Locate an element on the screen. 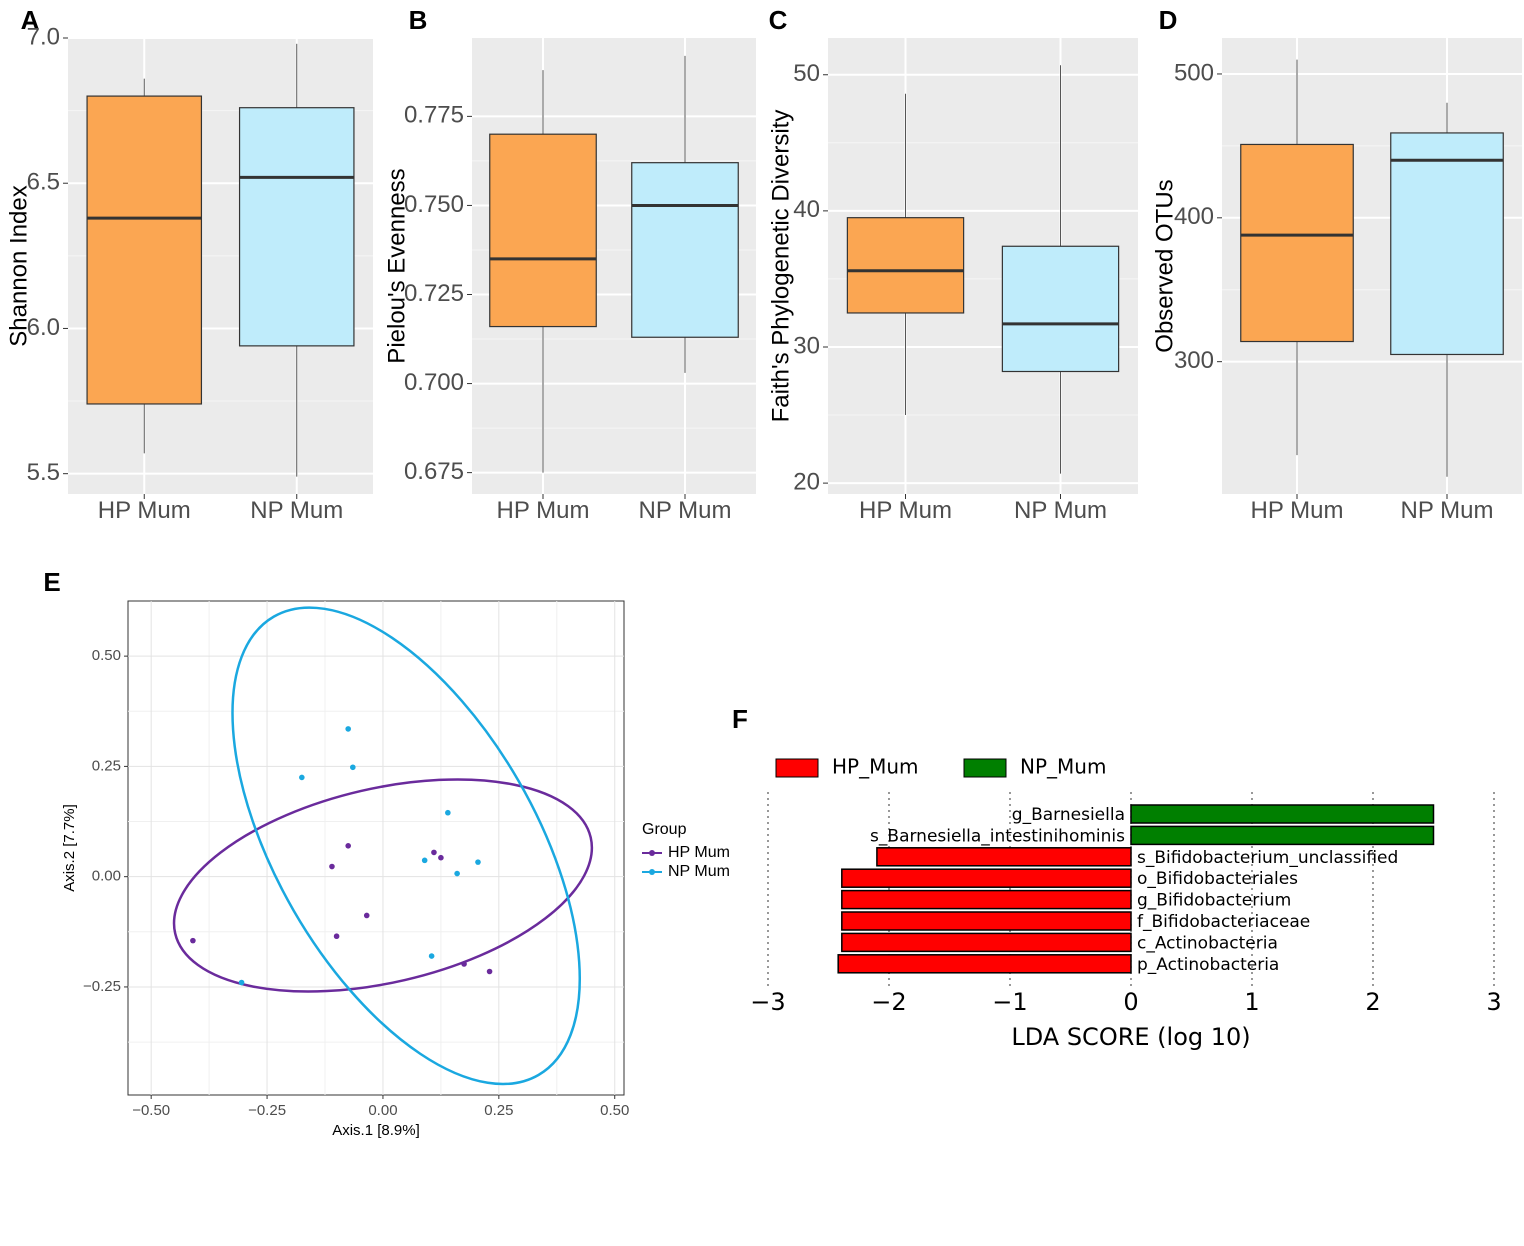 The width and height of the screenshot is (1524, 1246). x-tick-label: −1 is located at coordinates (1009, 1002).